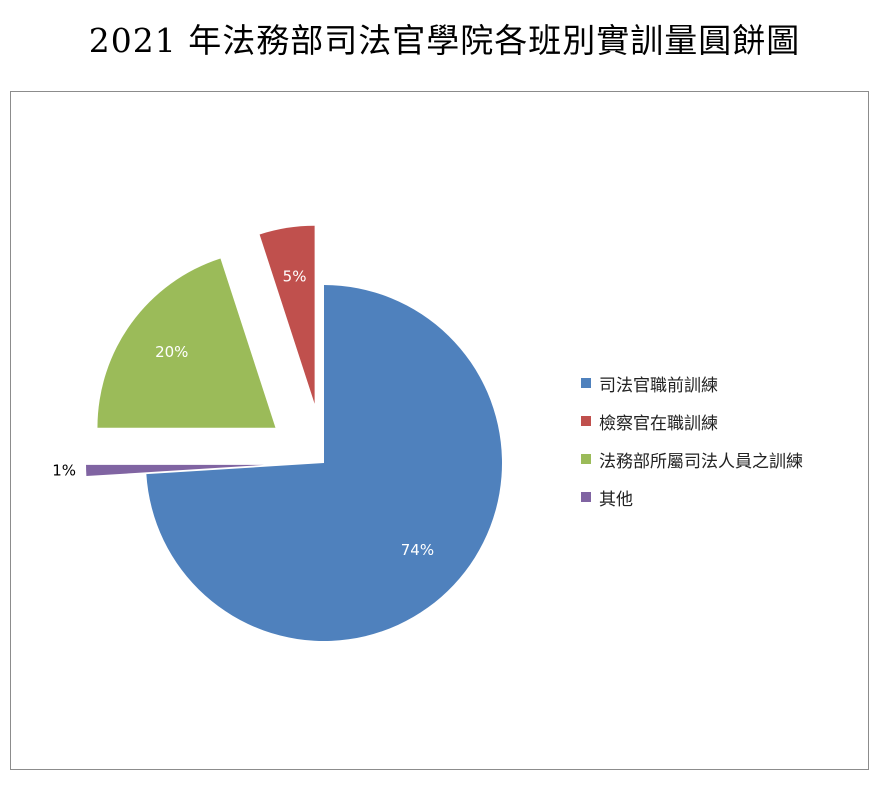 This screenshot has height=795, width=889. Describe the element at coordinates (701, 461) in the screenshot. I see `legend-label: 法務部所屬司法人員之訓練` at that location.